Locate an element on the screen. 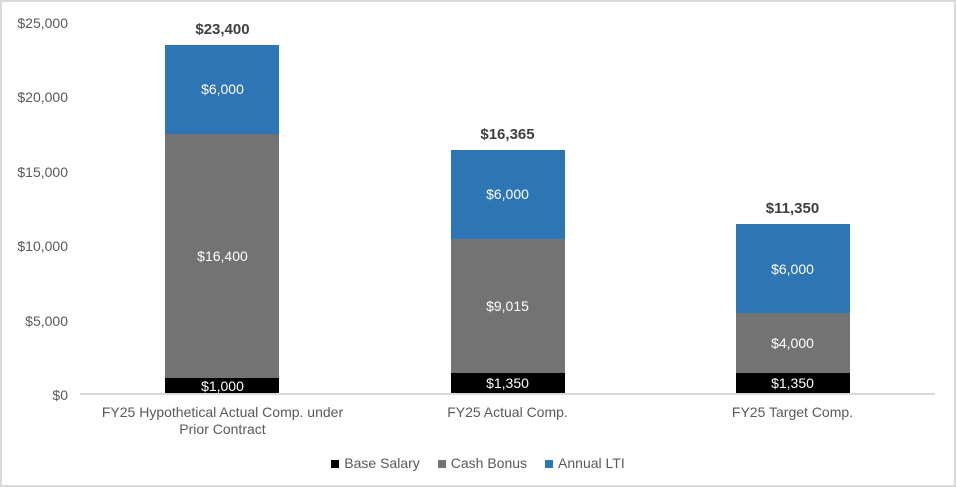 The width and height of the screenshot is (956, 487). legend-label: Base Salary is located at coordinates (382, 463).